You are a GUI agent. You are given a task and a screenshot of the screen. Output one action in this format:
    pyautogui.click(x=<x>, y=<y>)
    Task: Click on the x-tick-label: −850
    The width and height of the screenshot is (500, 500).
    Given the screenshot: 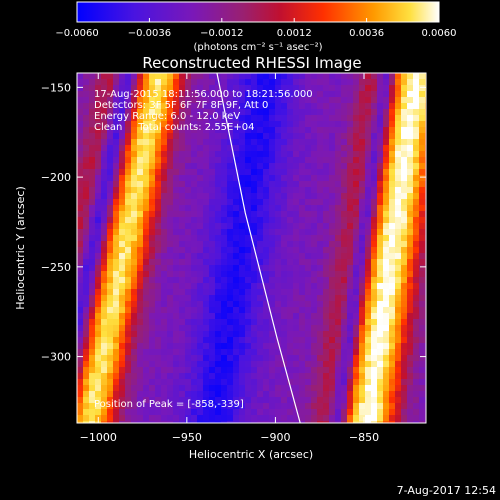 What is the action you would take?
    pyautogui.click(x=364, y=437)
    